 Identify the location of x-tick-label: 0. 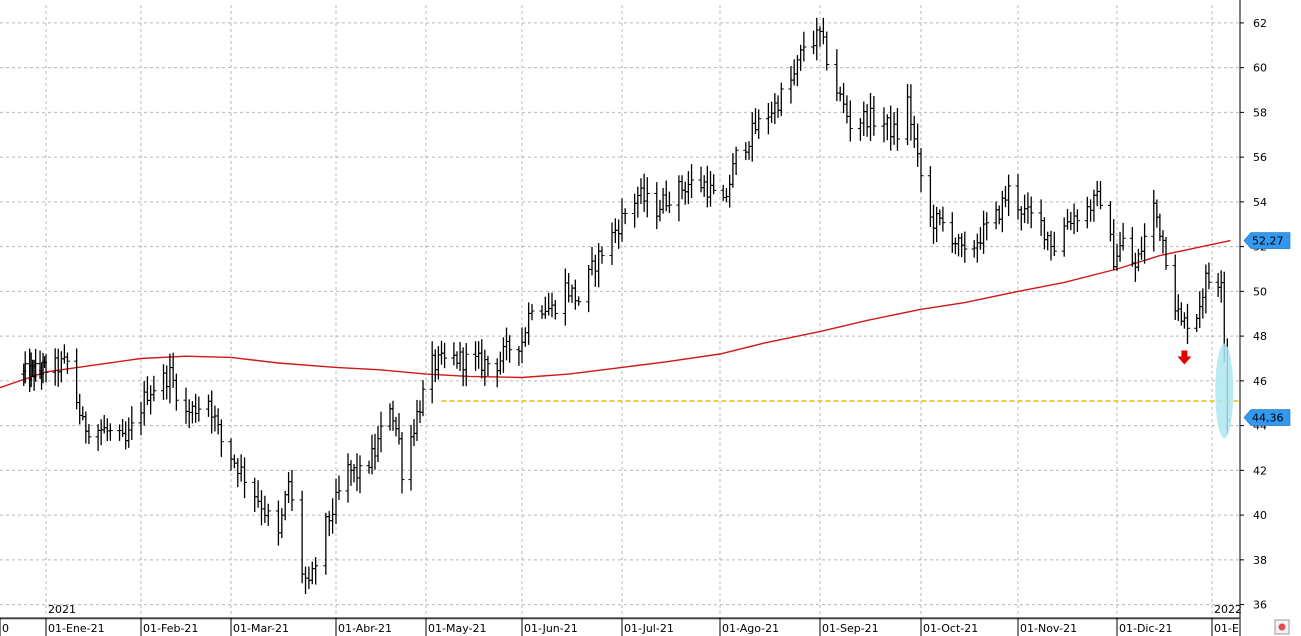
(5, 628).